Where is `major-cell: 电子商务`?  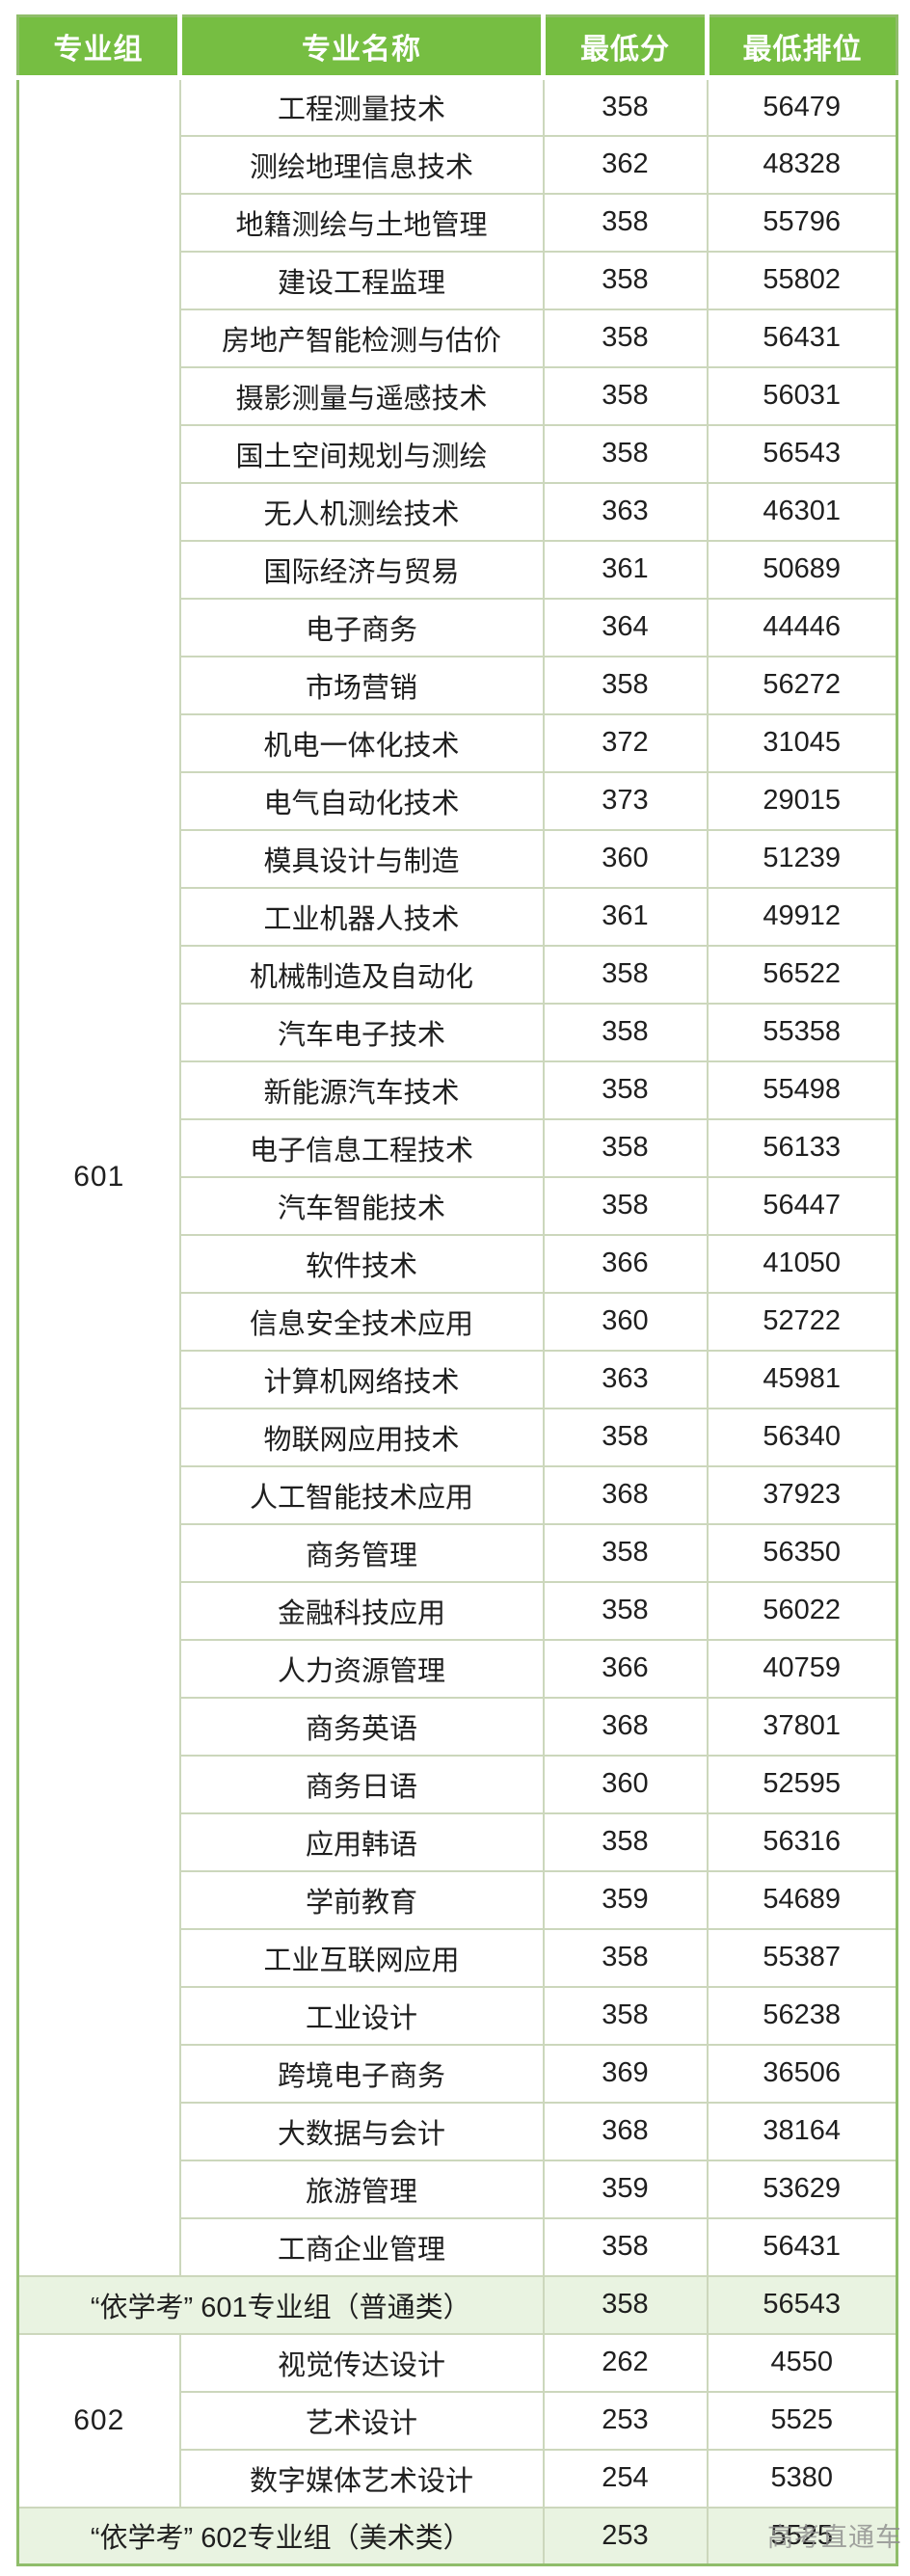 major-cell: 电子商务 is located at coordinates (361, 627).